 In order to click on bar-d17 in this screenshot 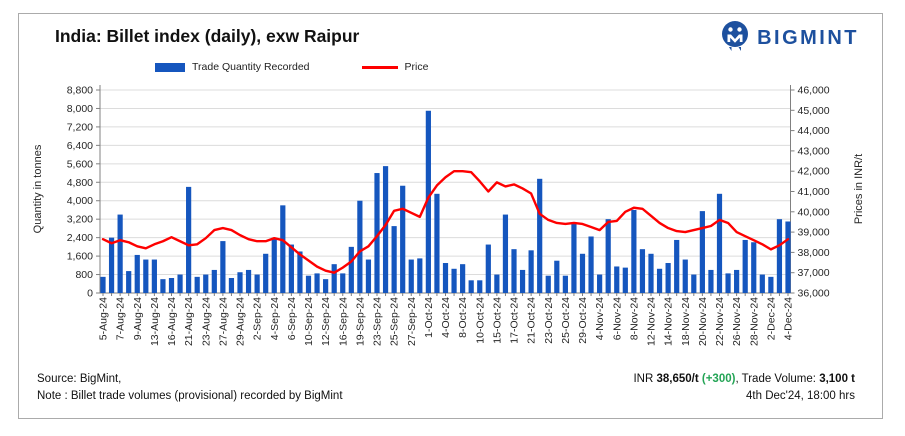, I will do `click(248, 281)`.